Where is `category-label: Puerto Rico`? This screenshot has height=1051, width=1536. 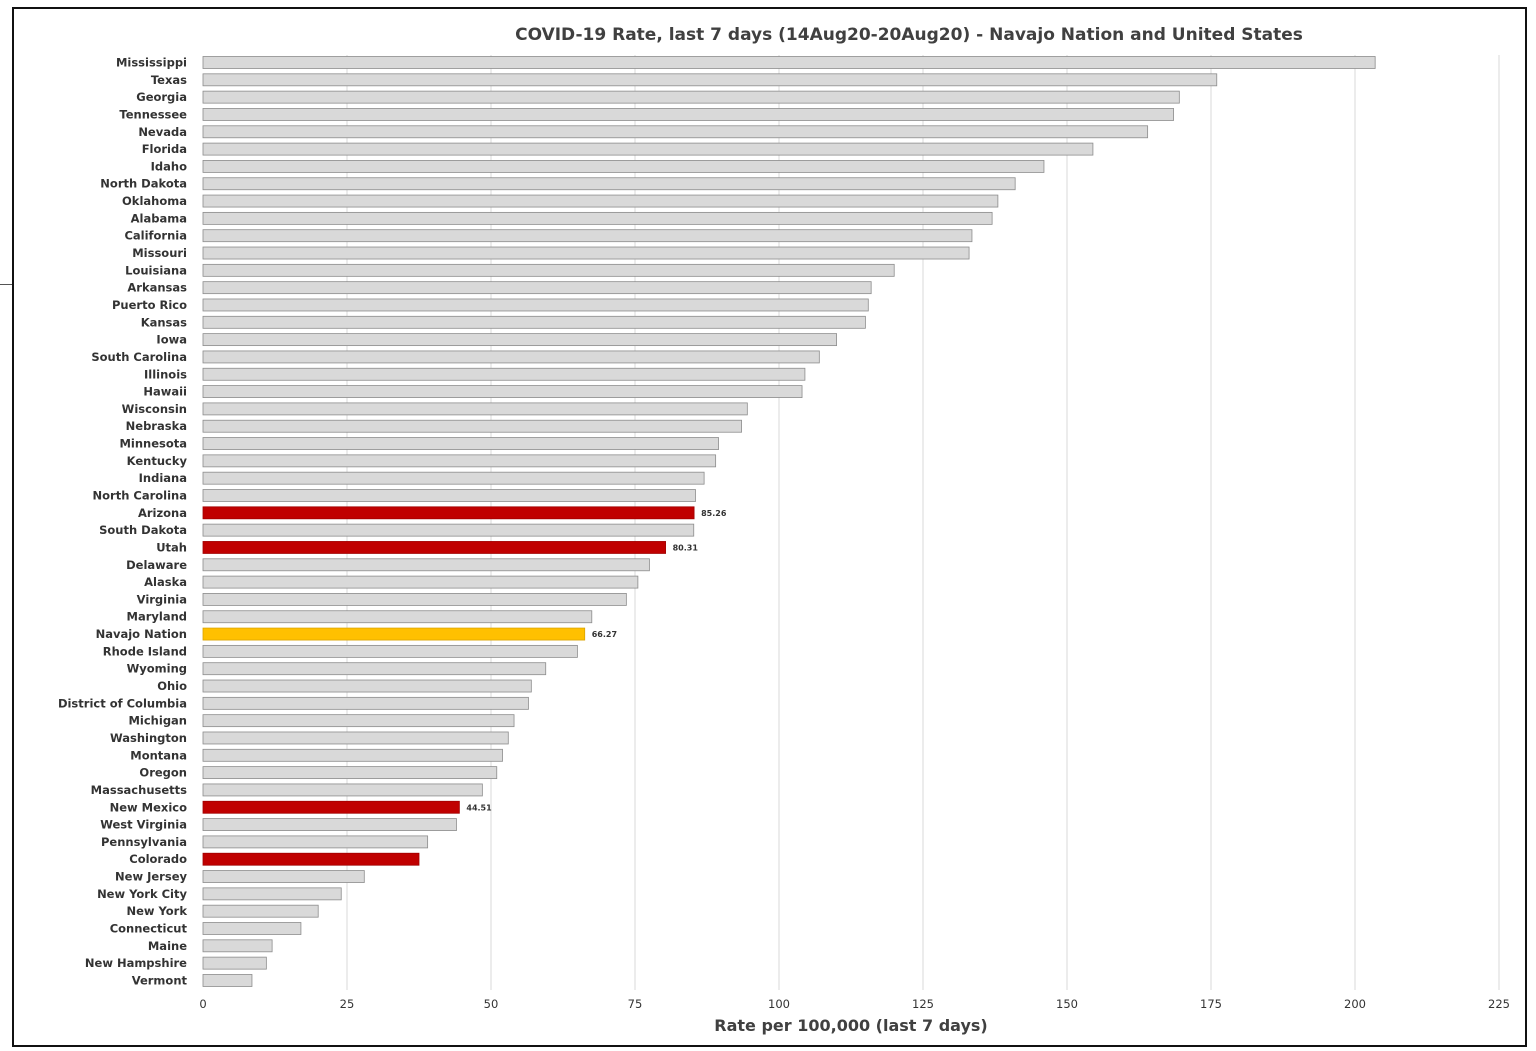 category-label: Puerto Rico is located at coordinates (149, 305).